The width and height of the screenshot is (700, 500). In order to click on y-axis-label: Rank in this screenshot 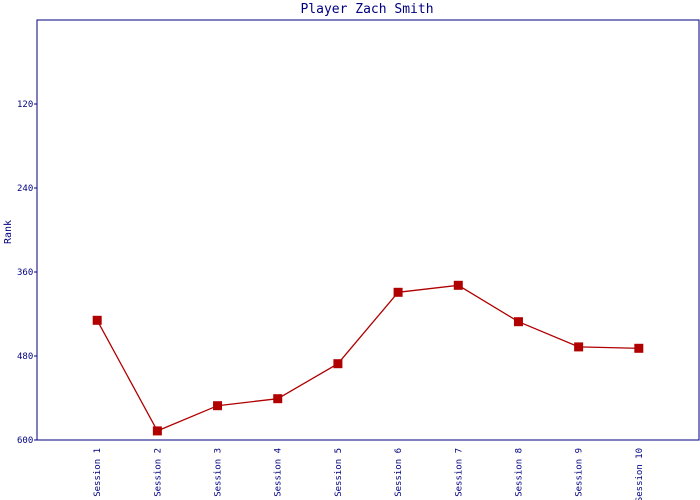, I will do `click(8, 232)`.